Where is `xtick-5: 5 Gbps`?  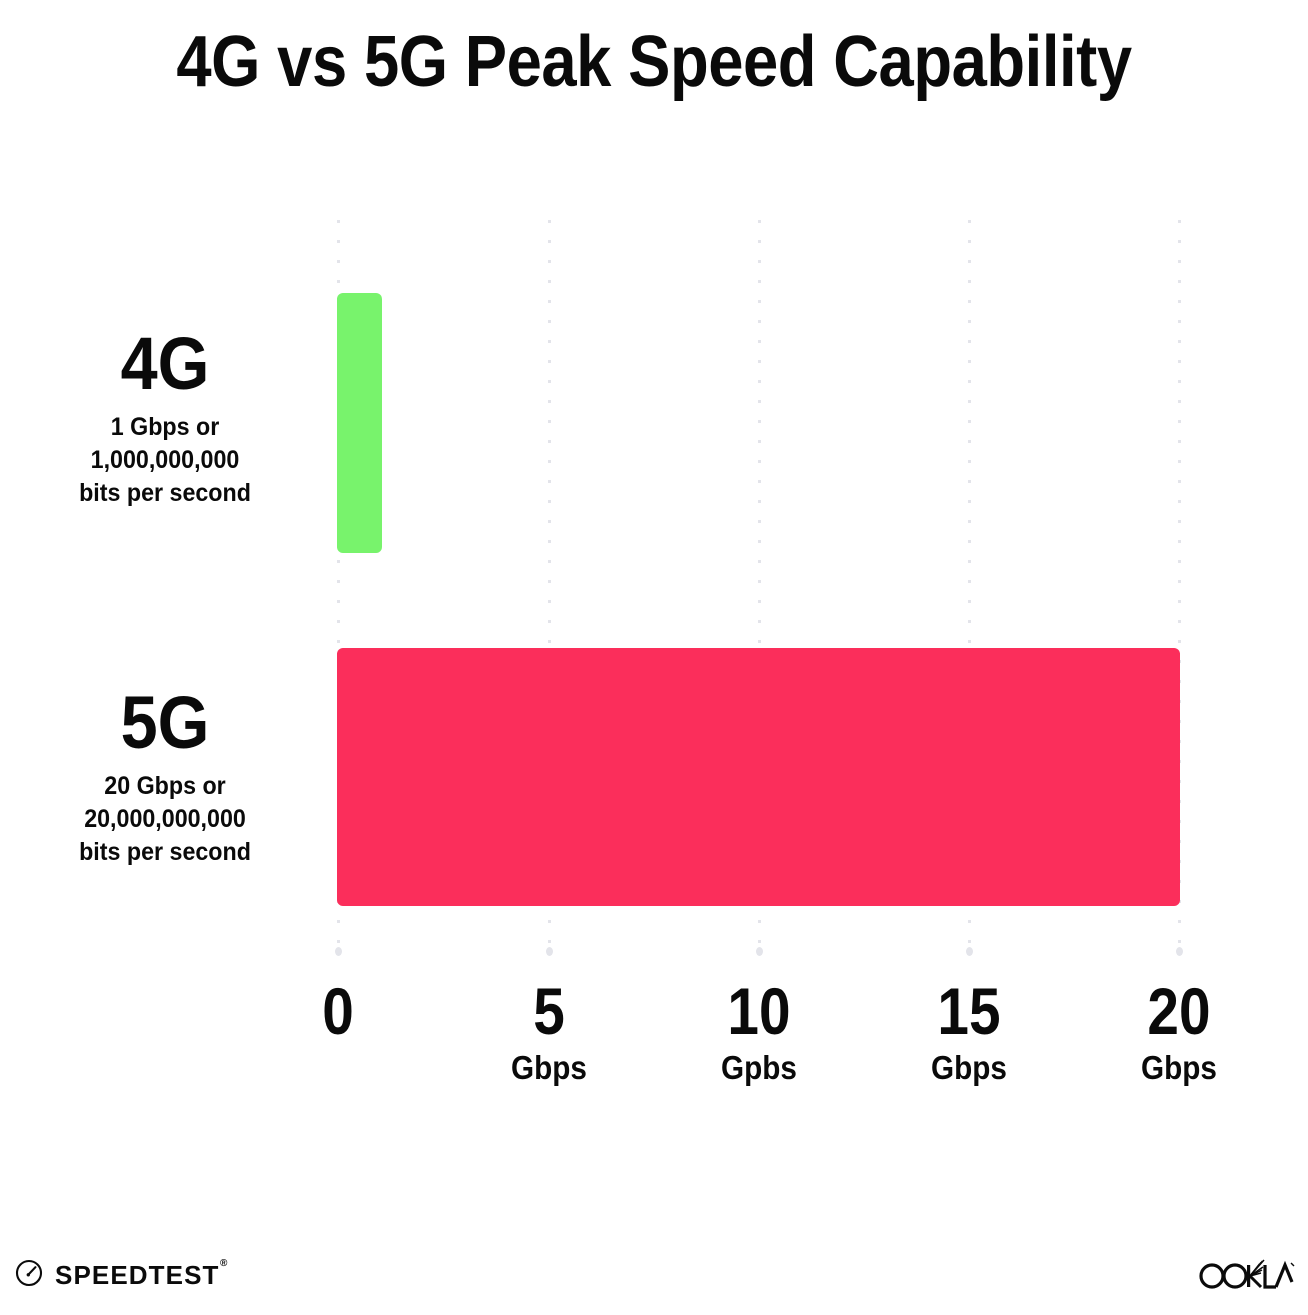
xtick-5: 5 Gbps is located at coordinates (549, 1032).